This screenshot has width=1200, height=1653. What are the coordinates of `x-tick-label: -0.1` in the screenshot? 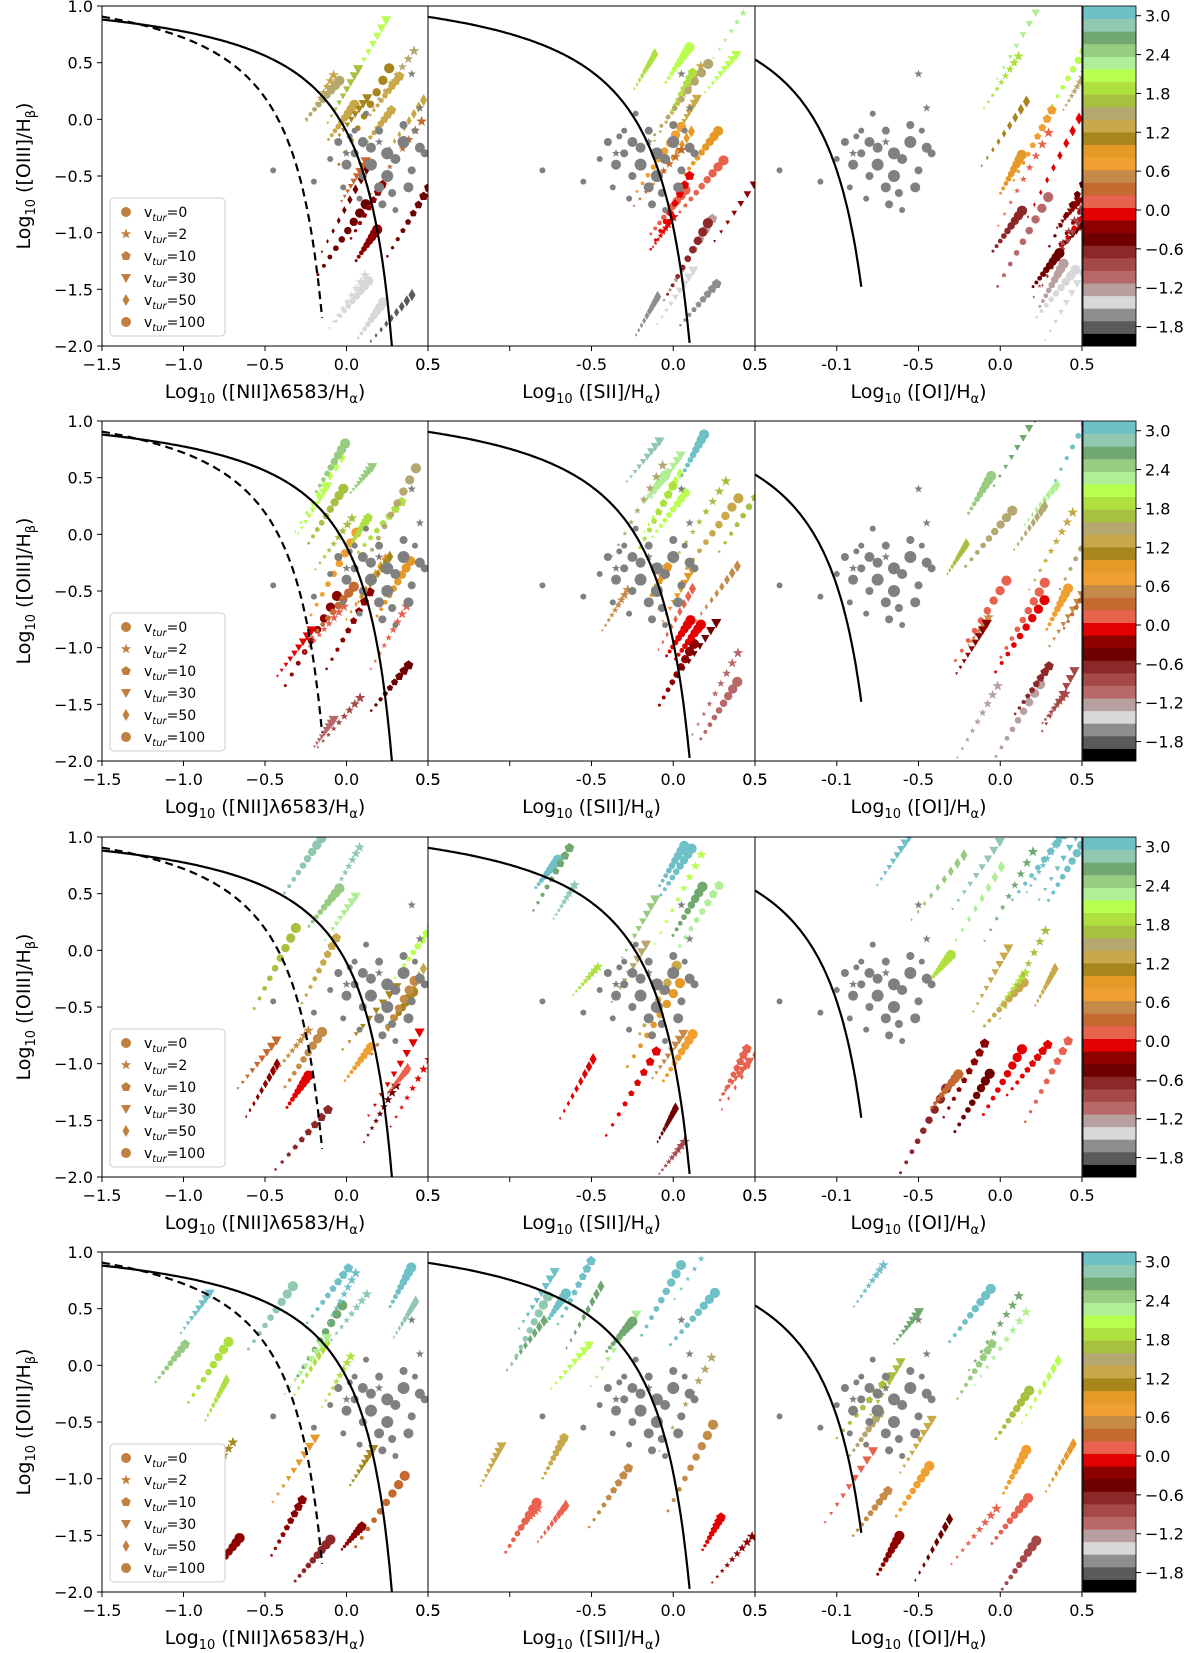 It's located at (836, 779).